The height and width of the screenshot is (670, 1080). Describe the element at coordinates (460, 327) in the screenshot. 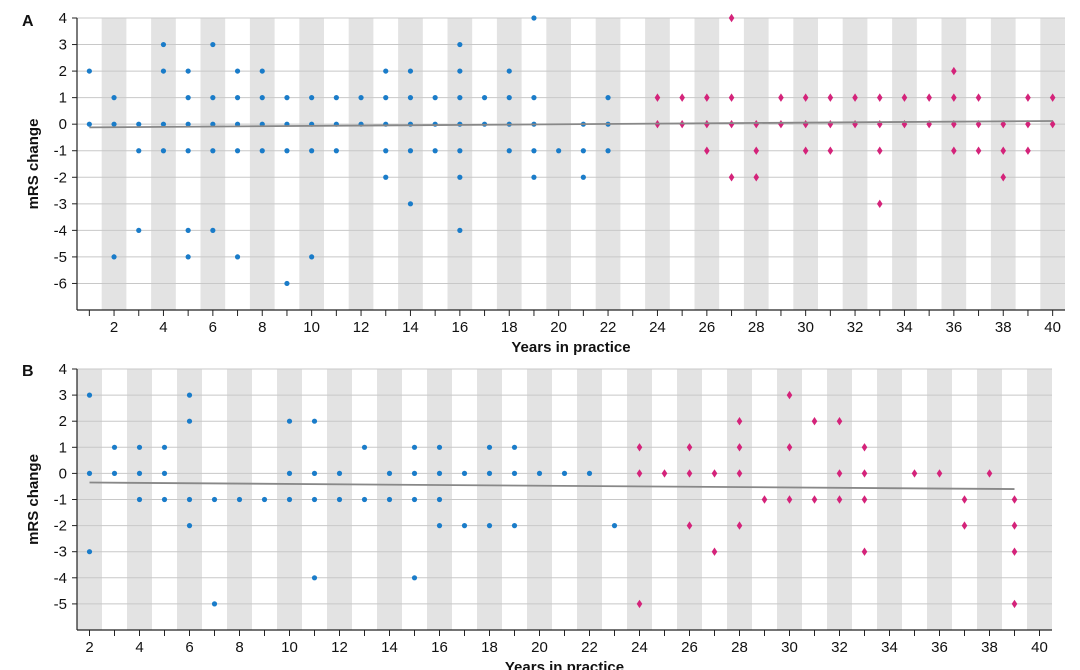

I see `x-tick-label: 16` at that location.